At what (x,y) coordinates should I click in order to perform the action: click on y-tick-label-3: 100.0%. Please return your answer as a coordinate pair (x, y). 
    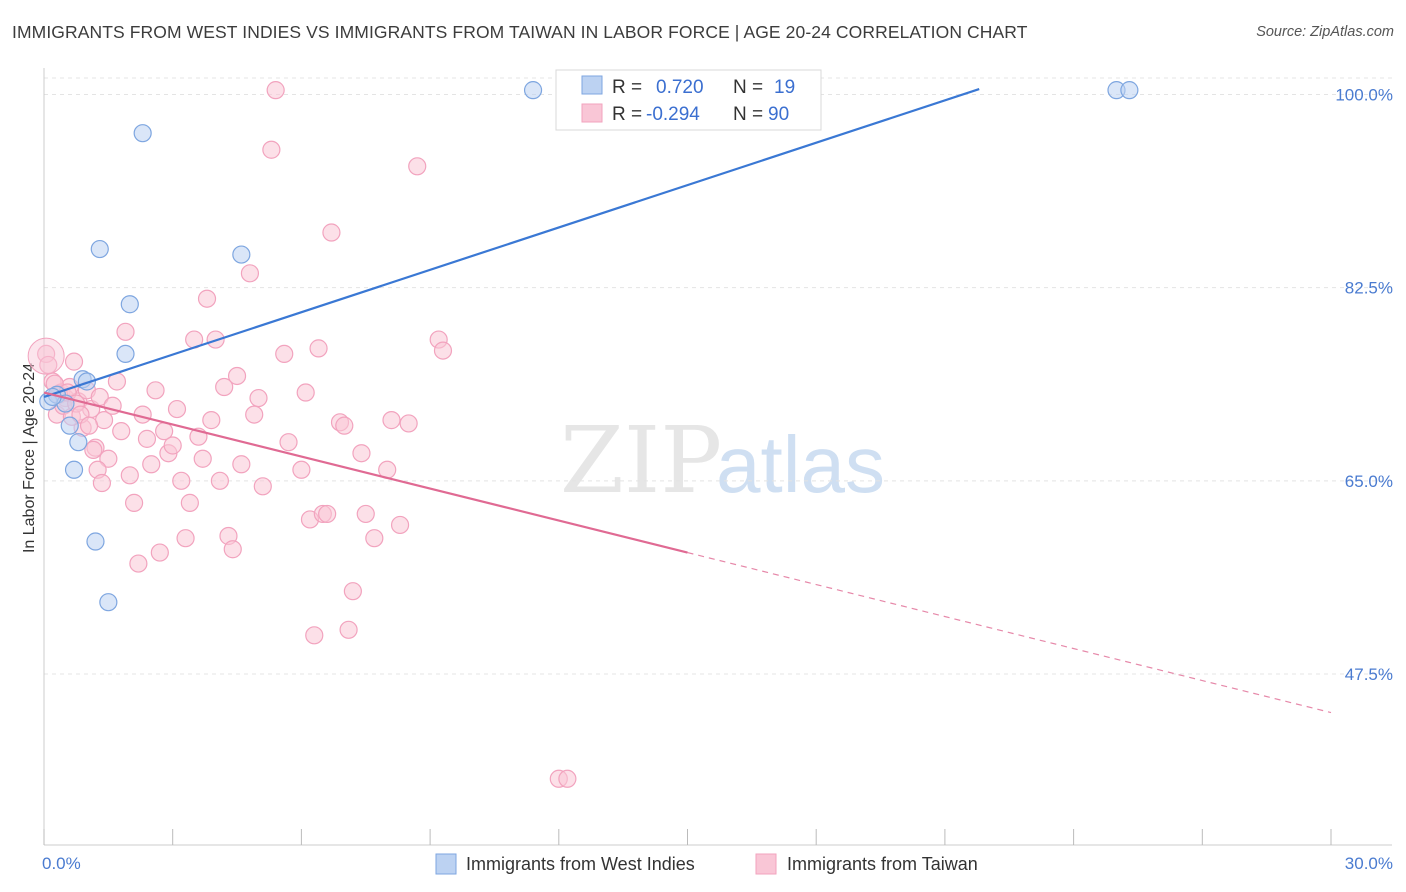
    Looking at the image, I should click on (1364, 95).